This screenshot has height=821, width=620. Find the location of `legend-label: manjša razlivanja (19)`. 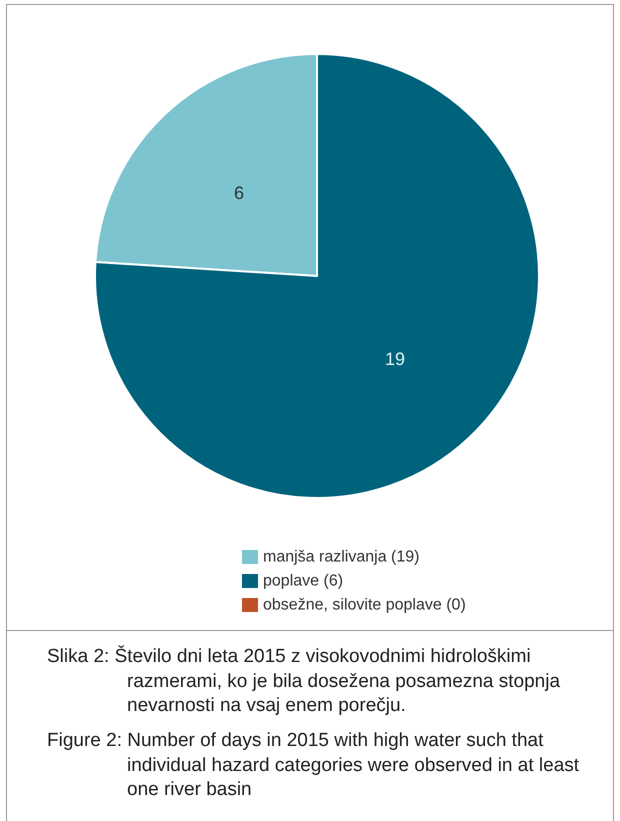

legend-label: manjša razlivanja (19) is located at coordinates (341, 557).